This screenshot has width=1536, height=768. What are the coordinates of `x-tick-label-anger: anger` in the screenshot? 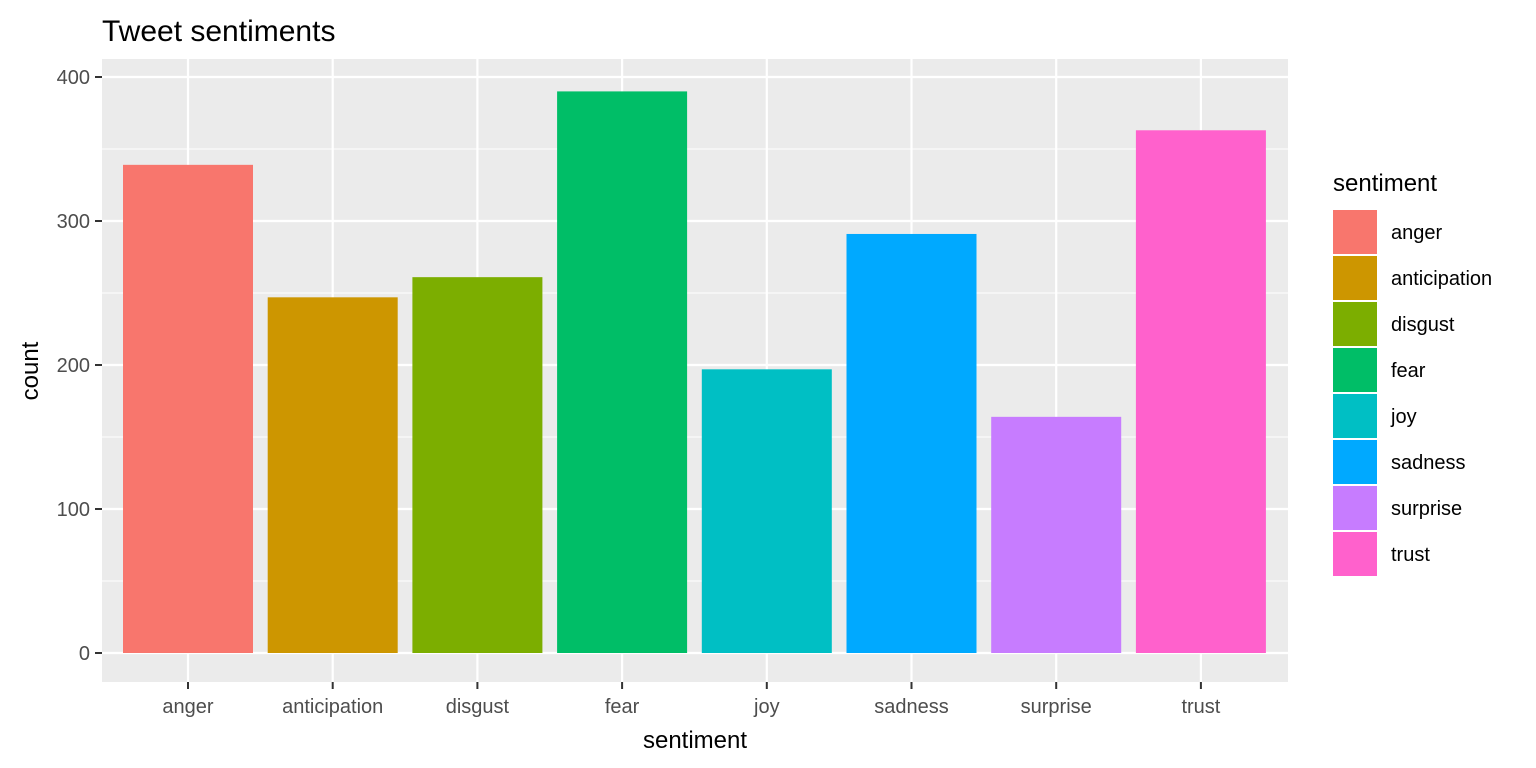 It's located at (187, 707).